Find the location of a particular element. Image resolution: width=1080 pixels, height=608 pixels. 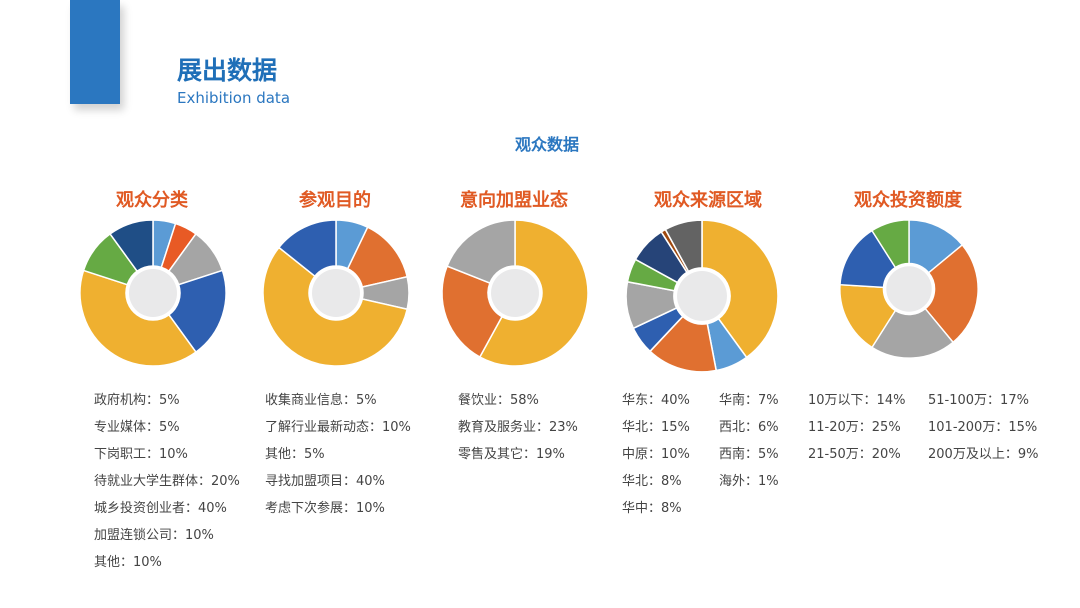

legend-item: 10万以下：14% is located at coordinates (857, 400).